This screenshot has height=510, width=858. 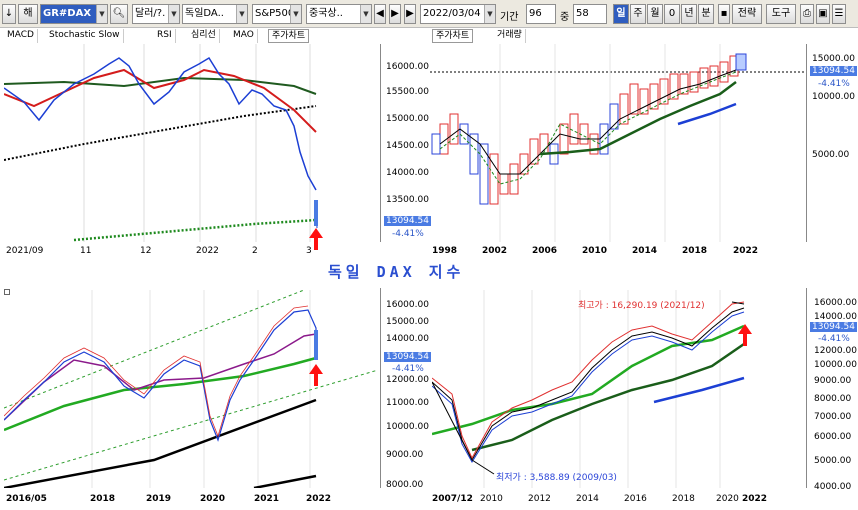 I want to click on x-label: 2, so click(x=255, y=251).